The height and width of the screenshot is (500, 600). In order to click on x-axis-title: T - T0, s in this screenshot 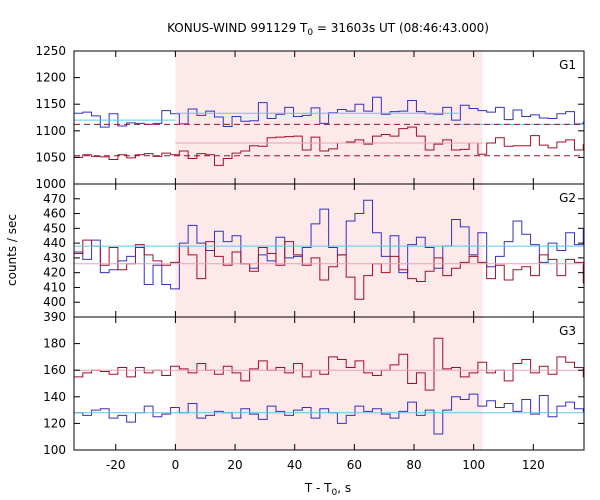, I will do `click(327, 489)`.